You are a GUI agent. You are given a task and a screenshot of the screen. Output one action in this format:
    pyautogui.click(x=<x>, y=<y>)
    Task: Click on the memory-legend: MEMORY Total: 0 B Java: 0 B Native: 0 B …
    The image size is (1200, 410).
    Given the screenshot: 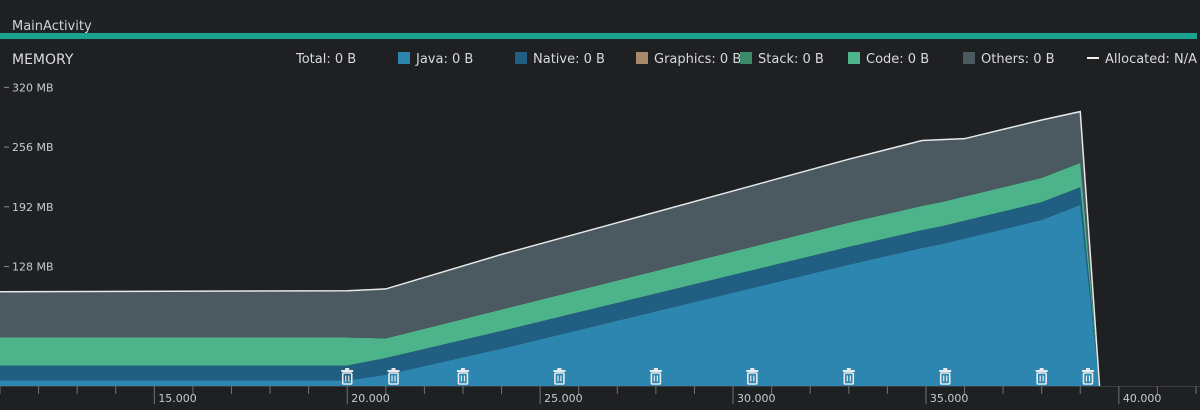 What is the action you would take?
    pyautogui.click(x=600, y=59)
    